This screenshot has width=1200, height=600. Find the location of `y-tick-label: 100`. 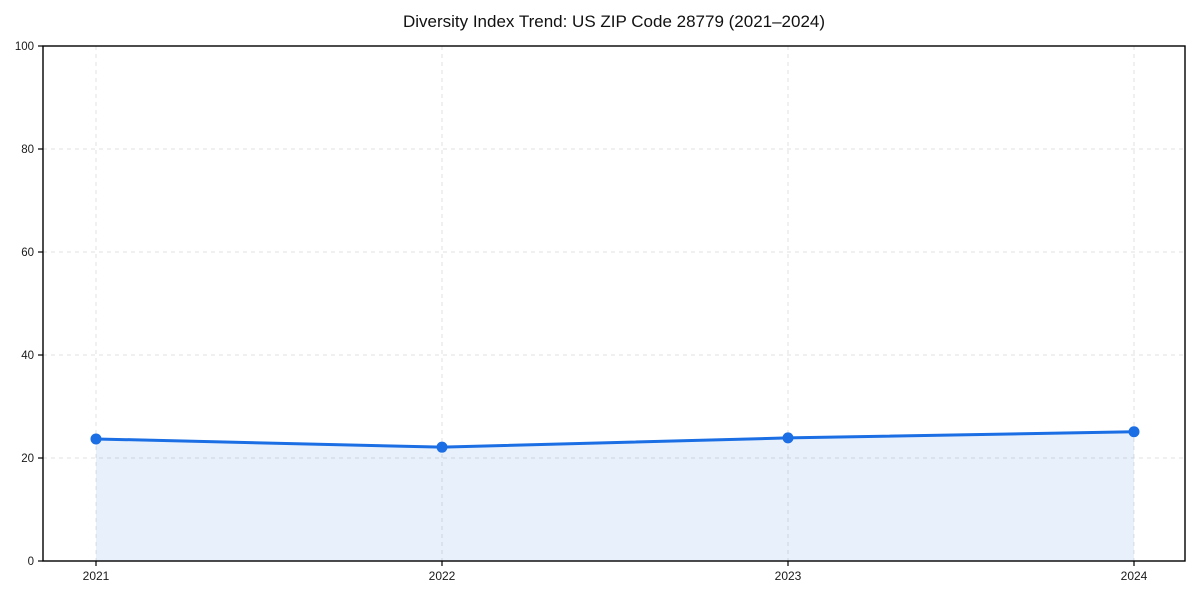

y-tick-label: 100 is located at coordinates (24, 47).